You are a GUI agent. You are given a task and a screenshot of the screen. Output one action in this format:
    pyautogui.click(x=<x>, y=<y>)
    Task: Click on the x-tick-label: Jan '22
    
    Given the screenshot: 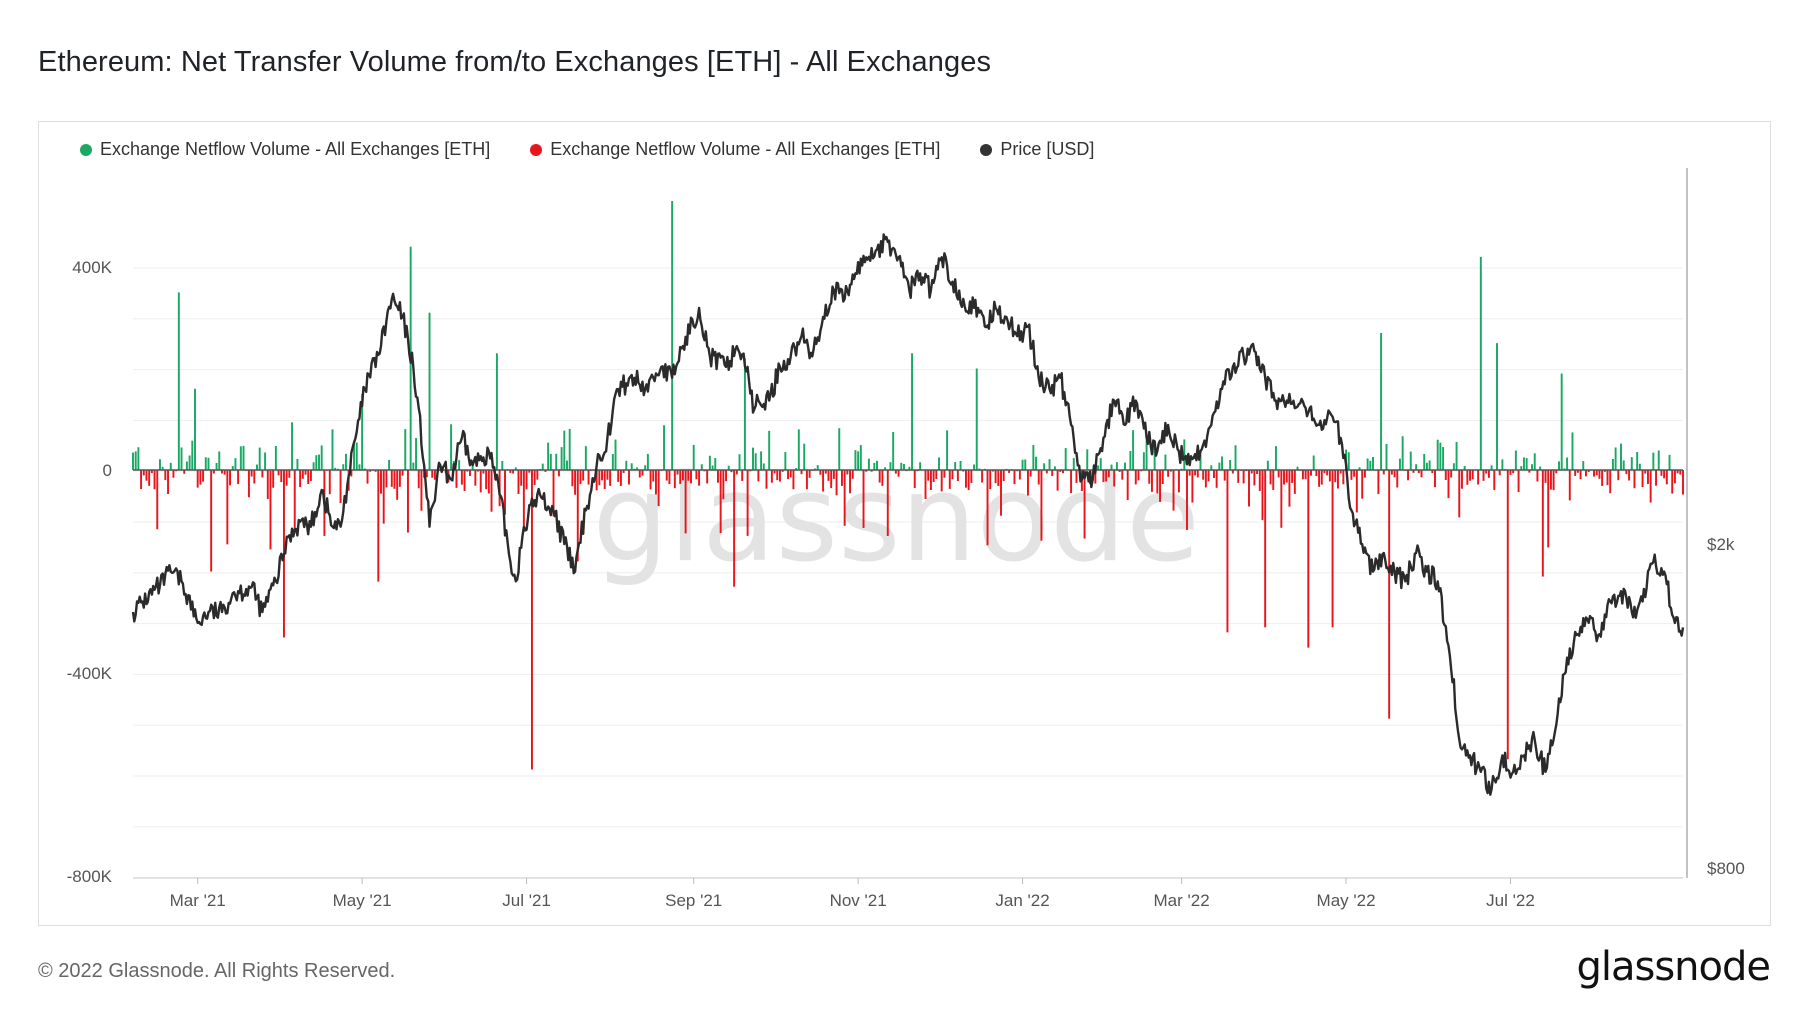 What is the action you would take?
    pyautogui.click(x=1022, y=900)
    